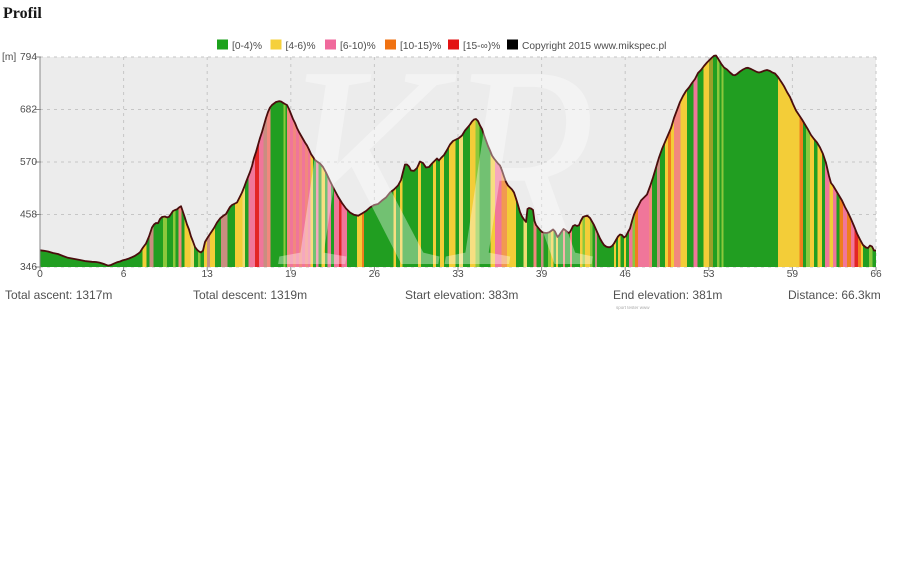  I want to click on svg-text: 346, so click(28, 267).